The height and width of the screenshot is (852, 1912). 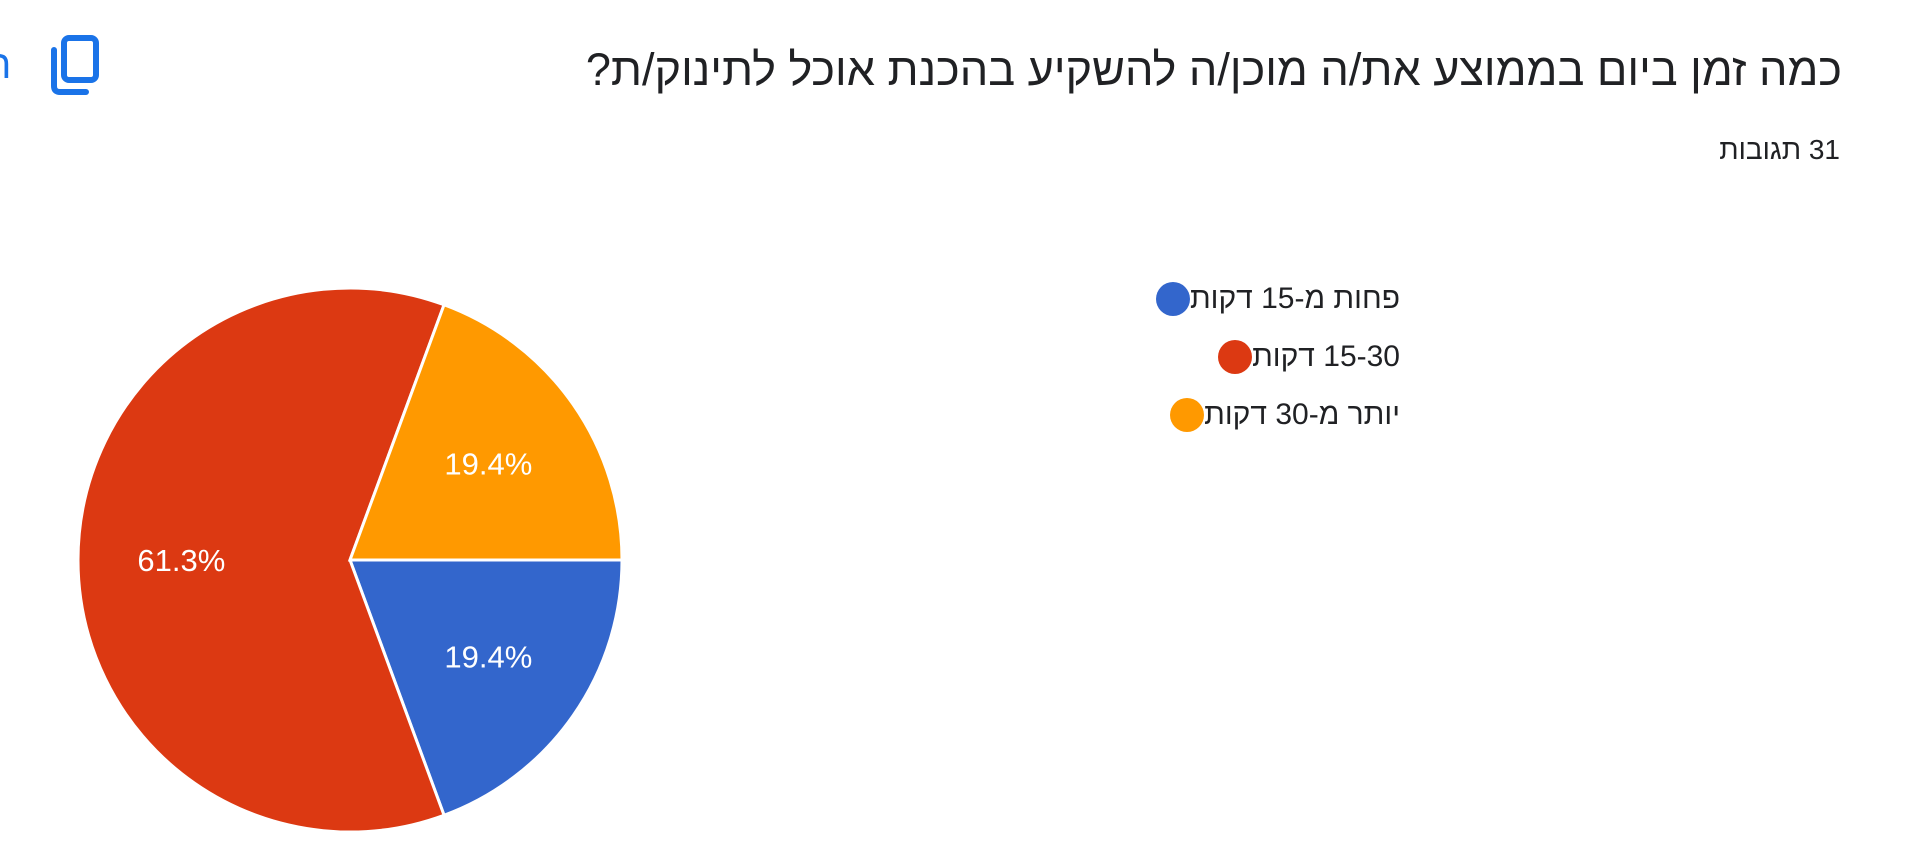 I want to click on copy-chart-label: ה, so click(x=5, y=65).